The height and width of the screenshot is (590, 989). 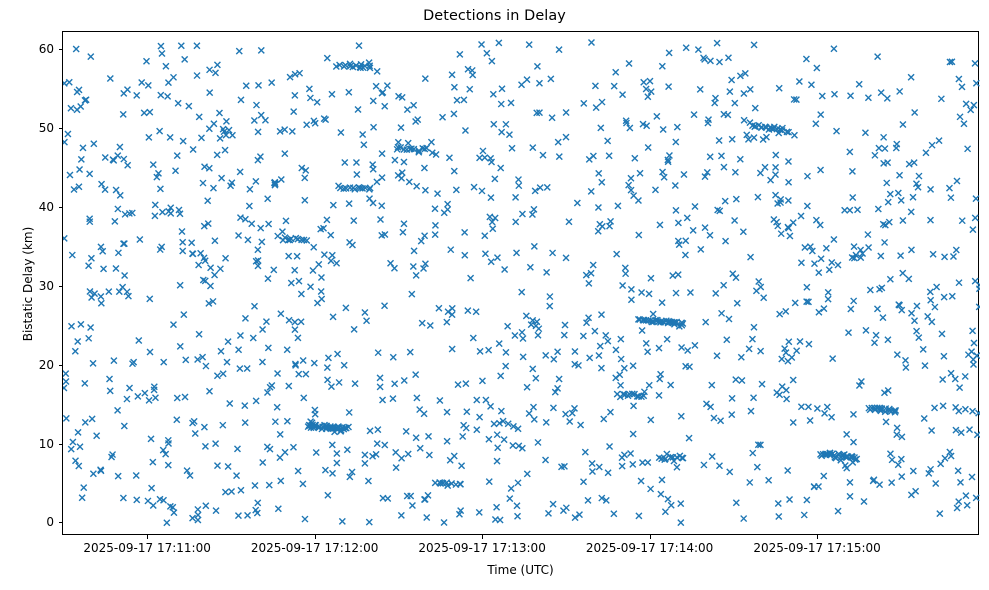 What do you see at coordinates (46, 49) in the screenshot?
I see `y-tick-label: 60` at bounding box center [46, 49].